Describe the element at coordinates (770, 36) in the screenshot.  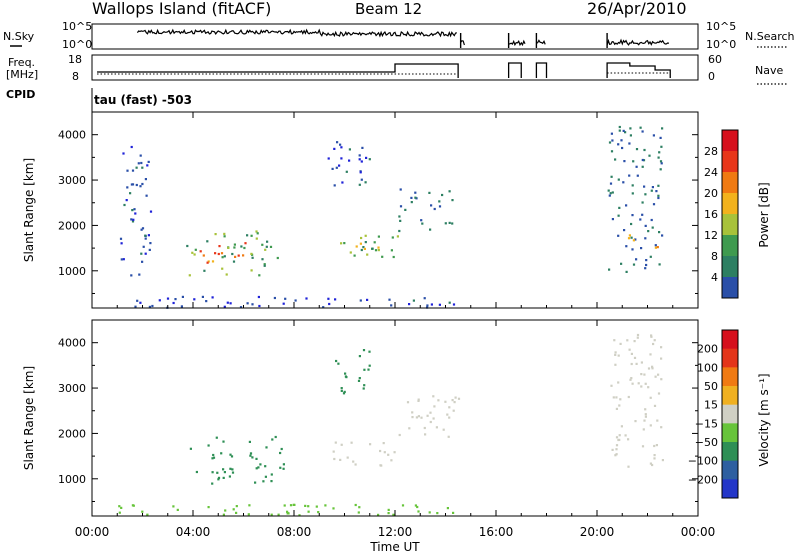
I see `noise-right-label: N.Search` at that location.